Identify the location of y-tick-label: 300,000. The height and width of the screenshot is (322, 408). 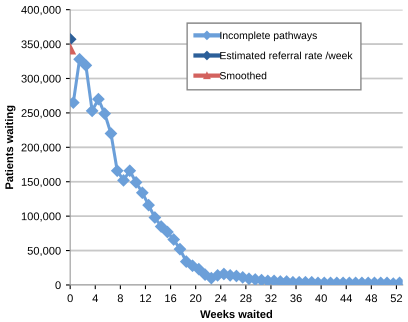
(41, 79).